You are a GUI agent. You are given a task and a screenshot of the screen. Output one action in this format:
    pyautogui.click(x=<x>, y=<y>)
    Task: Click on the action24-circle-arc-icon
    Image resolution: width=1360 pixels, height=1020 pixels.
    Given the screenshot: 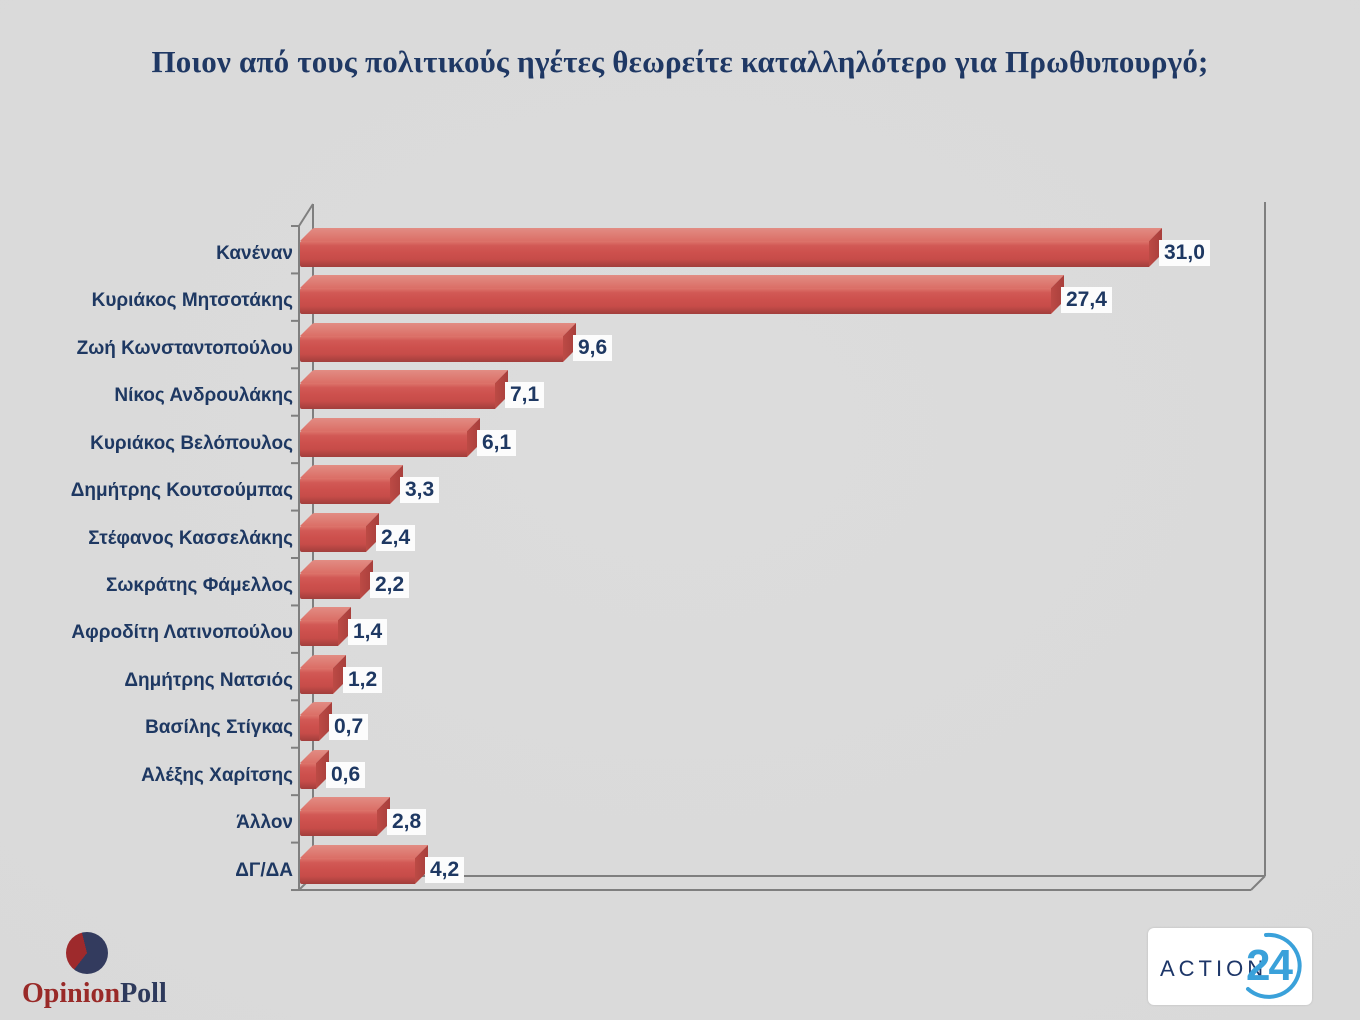 What is the action you would take?
    pyautogui.click(x=1274, y=965)
    